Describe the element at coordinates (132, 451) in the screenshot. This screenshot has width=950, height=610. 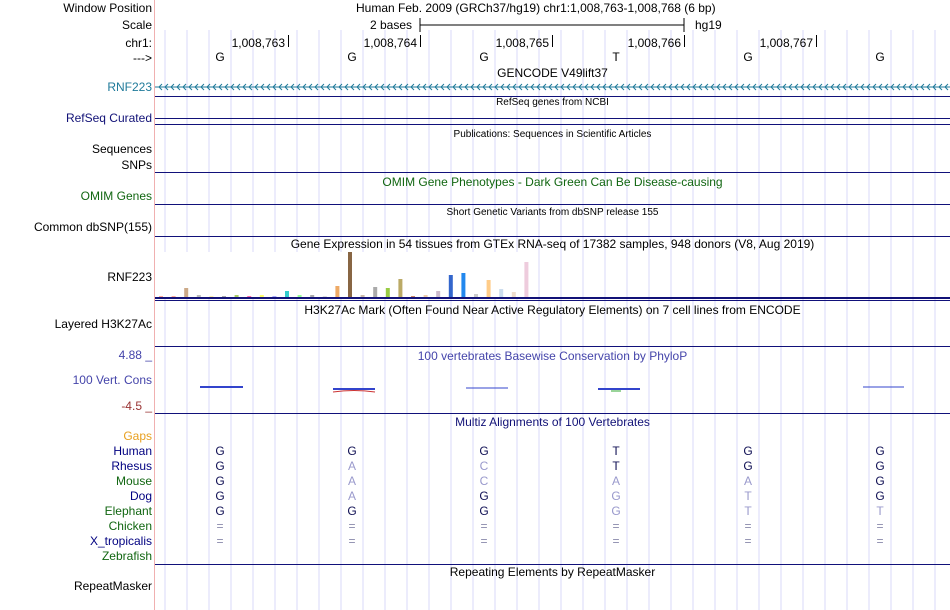
I see `species-label: Human` at that location.